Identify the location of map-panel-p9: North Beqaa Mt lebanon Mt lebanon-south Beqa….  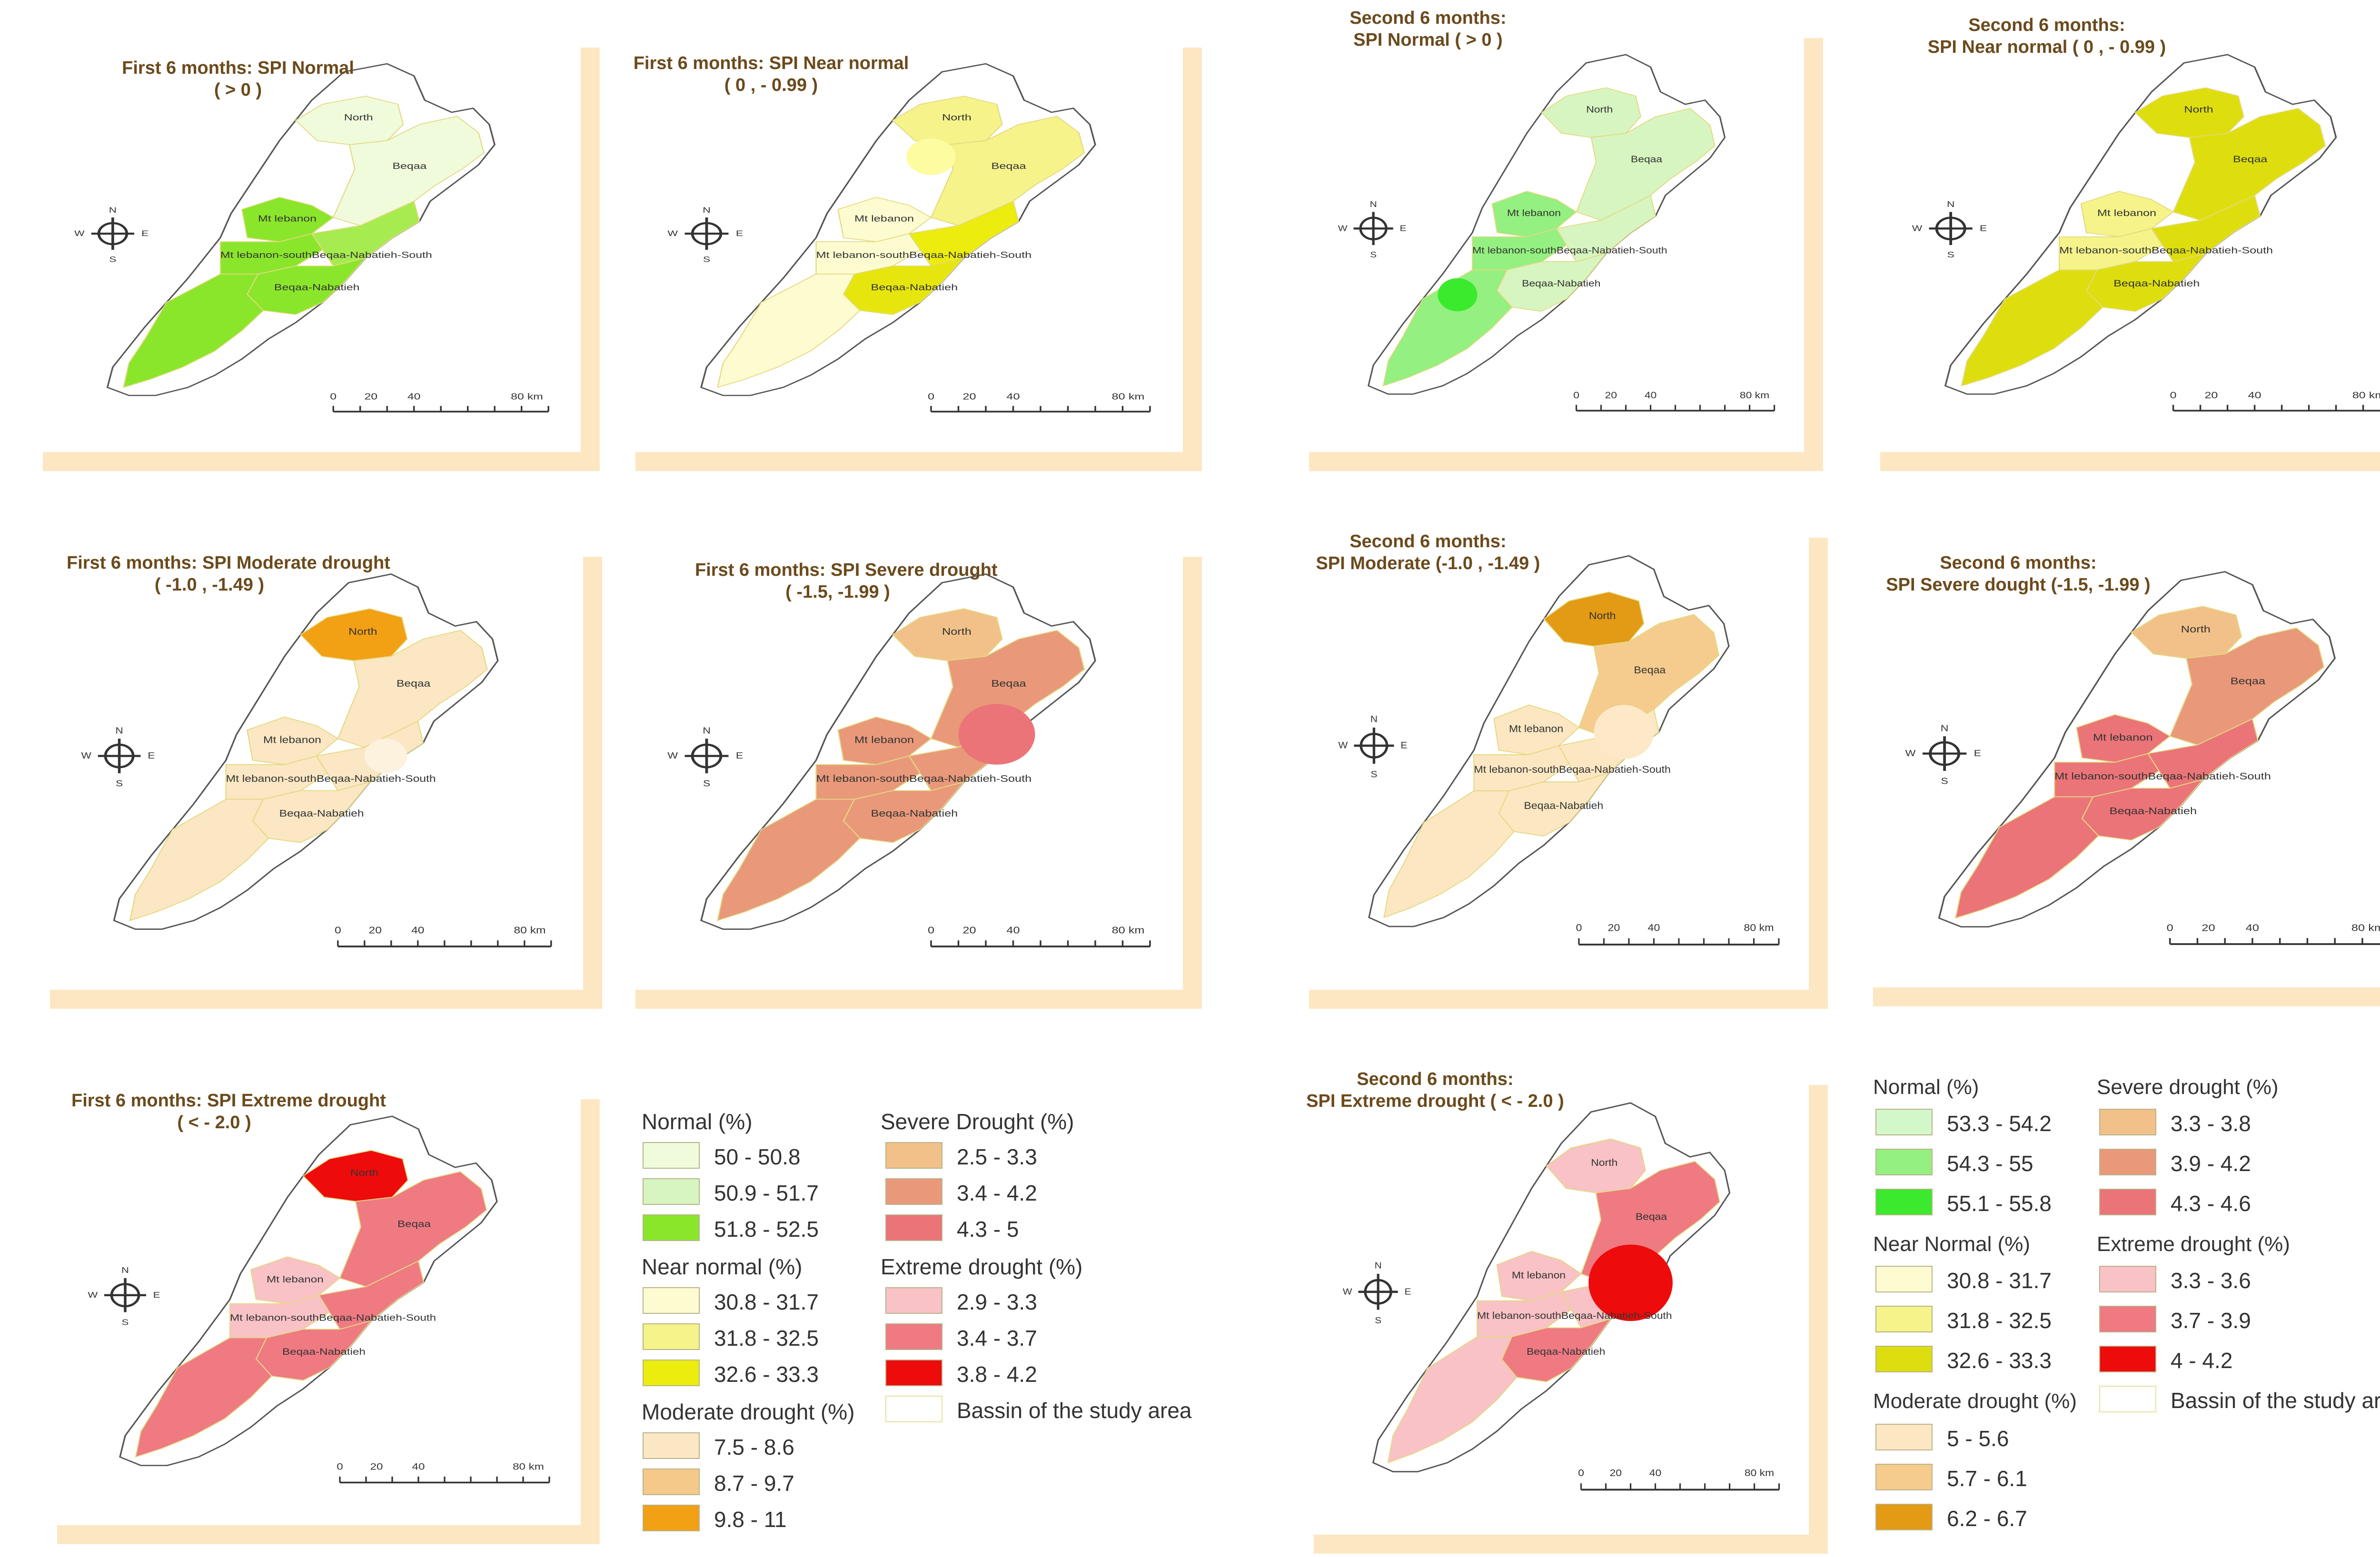
(328, 1322).